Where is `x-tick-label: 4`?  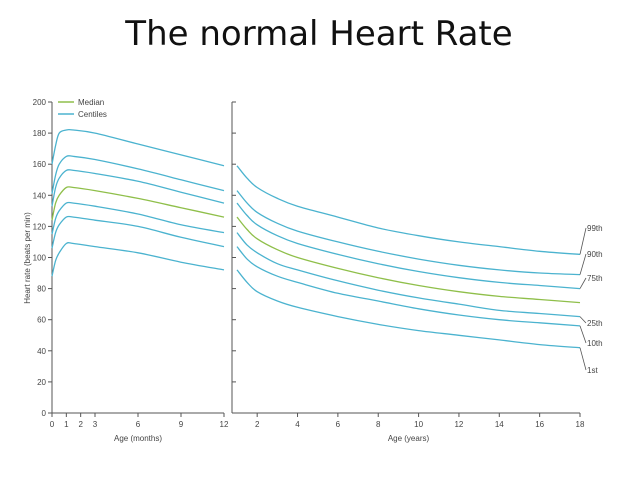 x-tick-label: 4 is located at coordinates (297, 424).